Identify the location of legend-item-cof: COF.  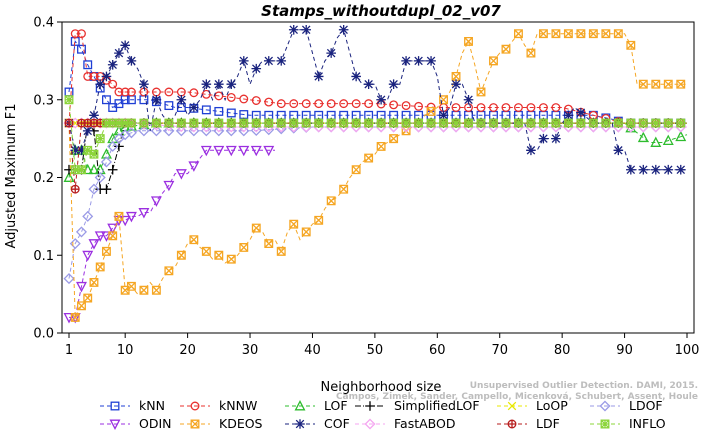
(317, 423).